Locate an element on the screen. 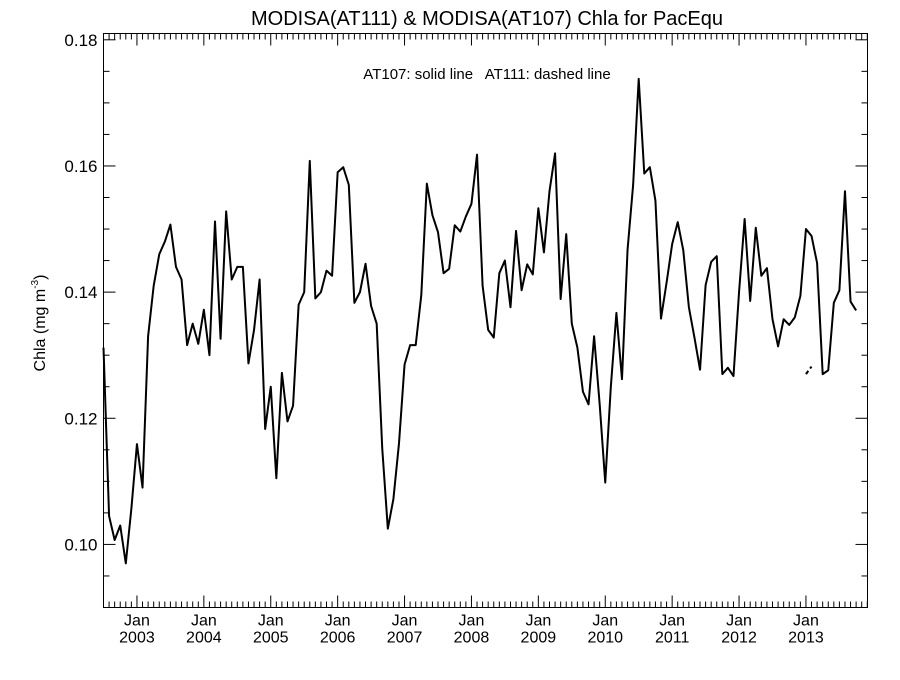 This screenshot has width=900, height=680. x-tick-label-year: 2013 is located at coordinates (806, 638).